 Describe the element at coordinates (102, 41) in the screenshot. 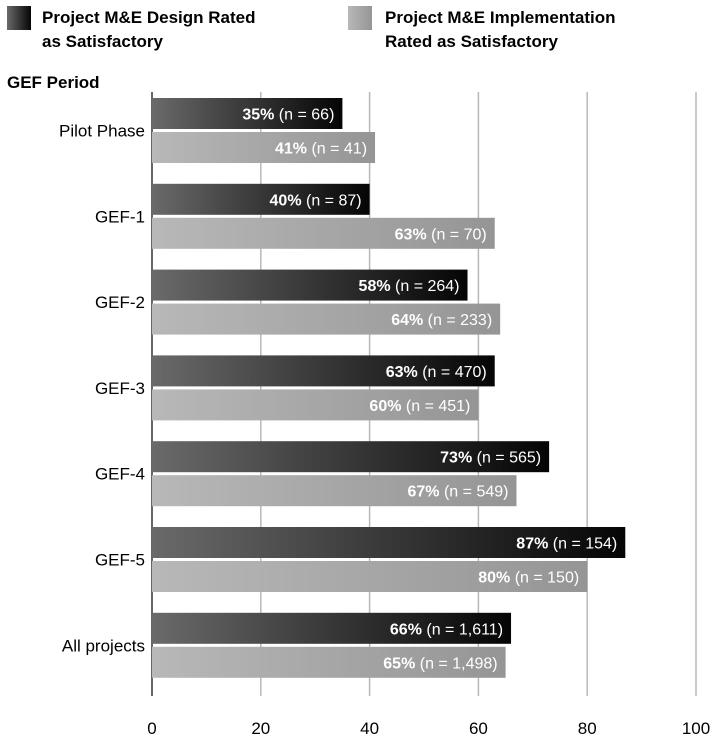

I see `legend-label-design-line2: as Satisfactory` at that location.